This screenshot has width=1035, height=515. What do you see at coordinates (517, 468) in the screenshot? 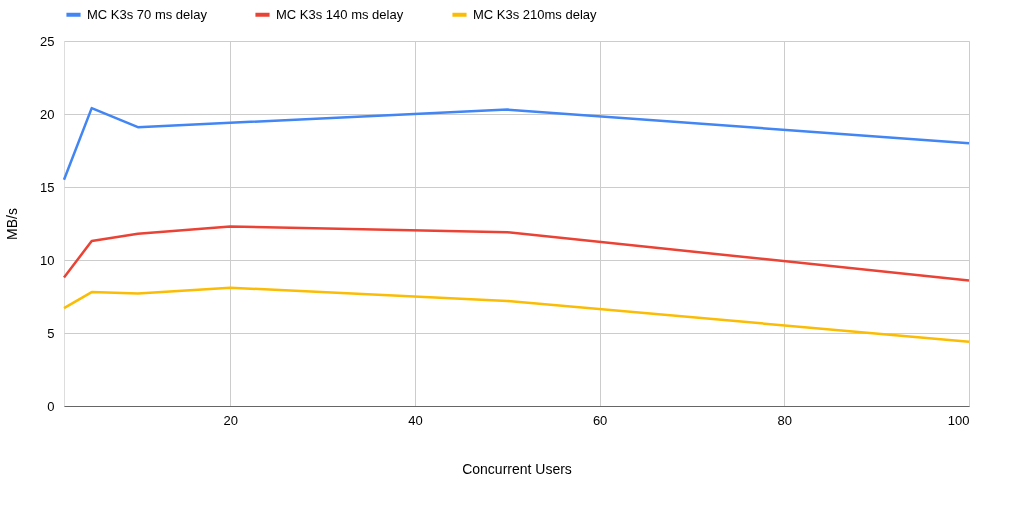
I see `x-axis-title: Concurrent Users` at bounding box center [517, 468].